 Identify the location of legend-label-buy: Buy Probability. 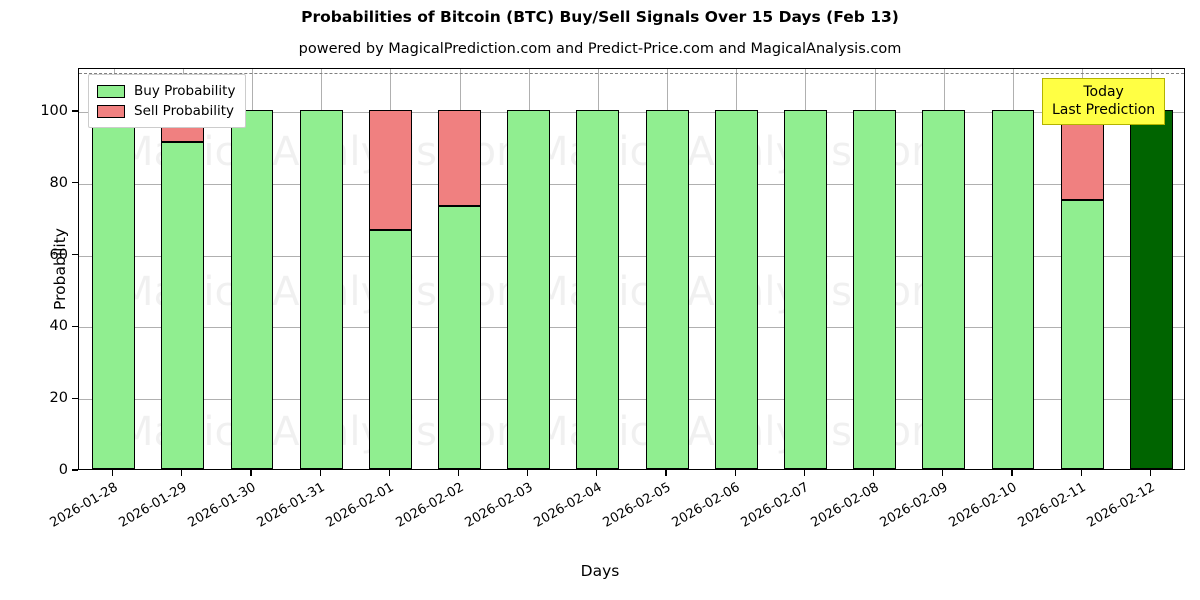
(185, 91).